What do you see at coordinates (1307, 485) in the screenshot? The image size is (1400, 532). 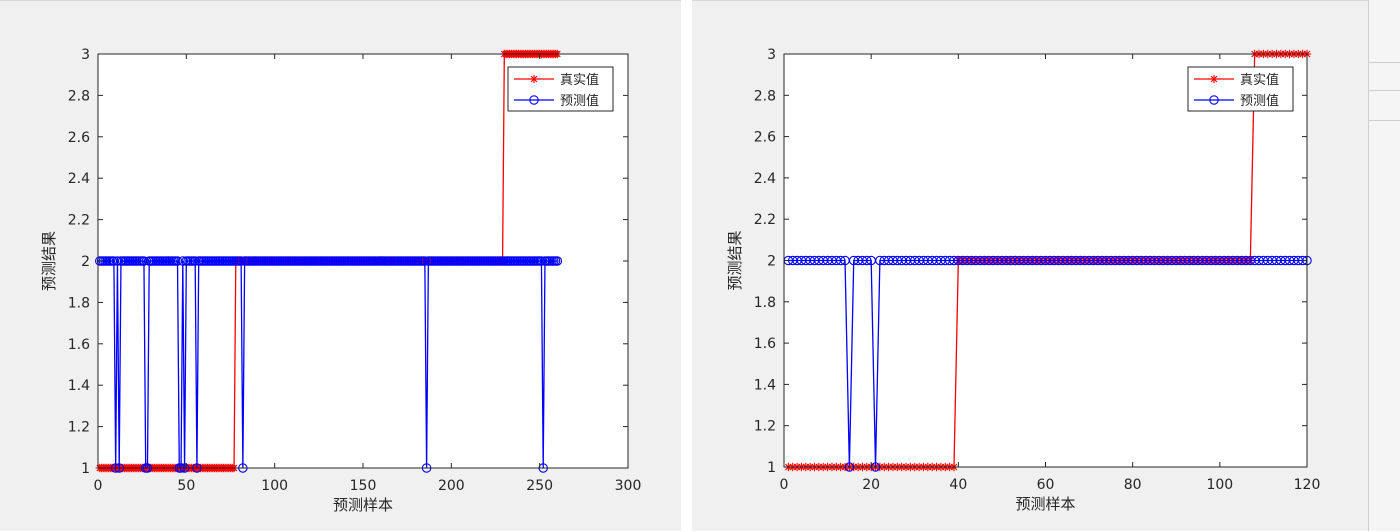 I see `x-tick-label: 120` at bounding box center [1307, 485].